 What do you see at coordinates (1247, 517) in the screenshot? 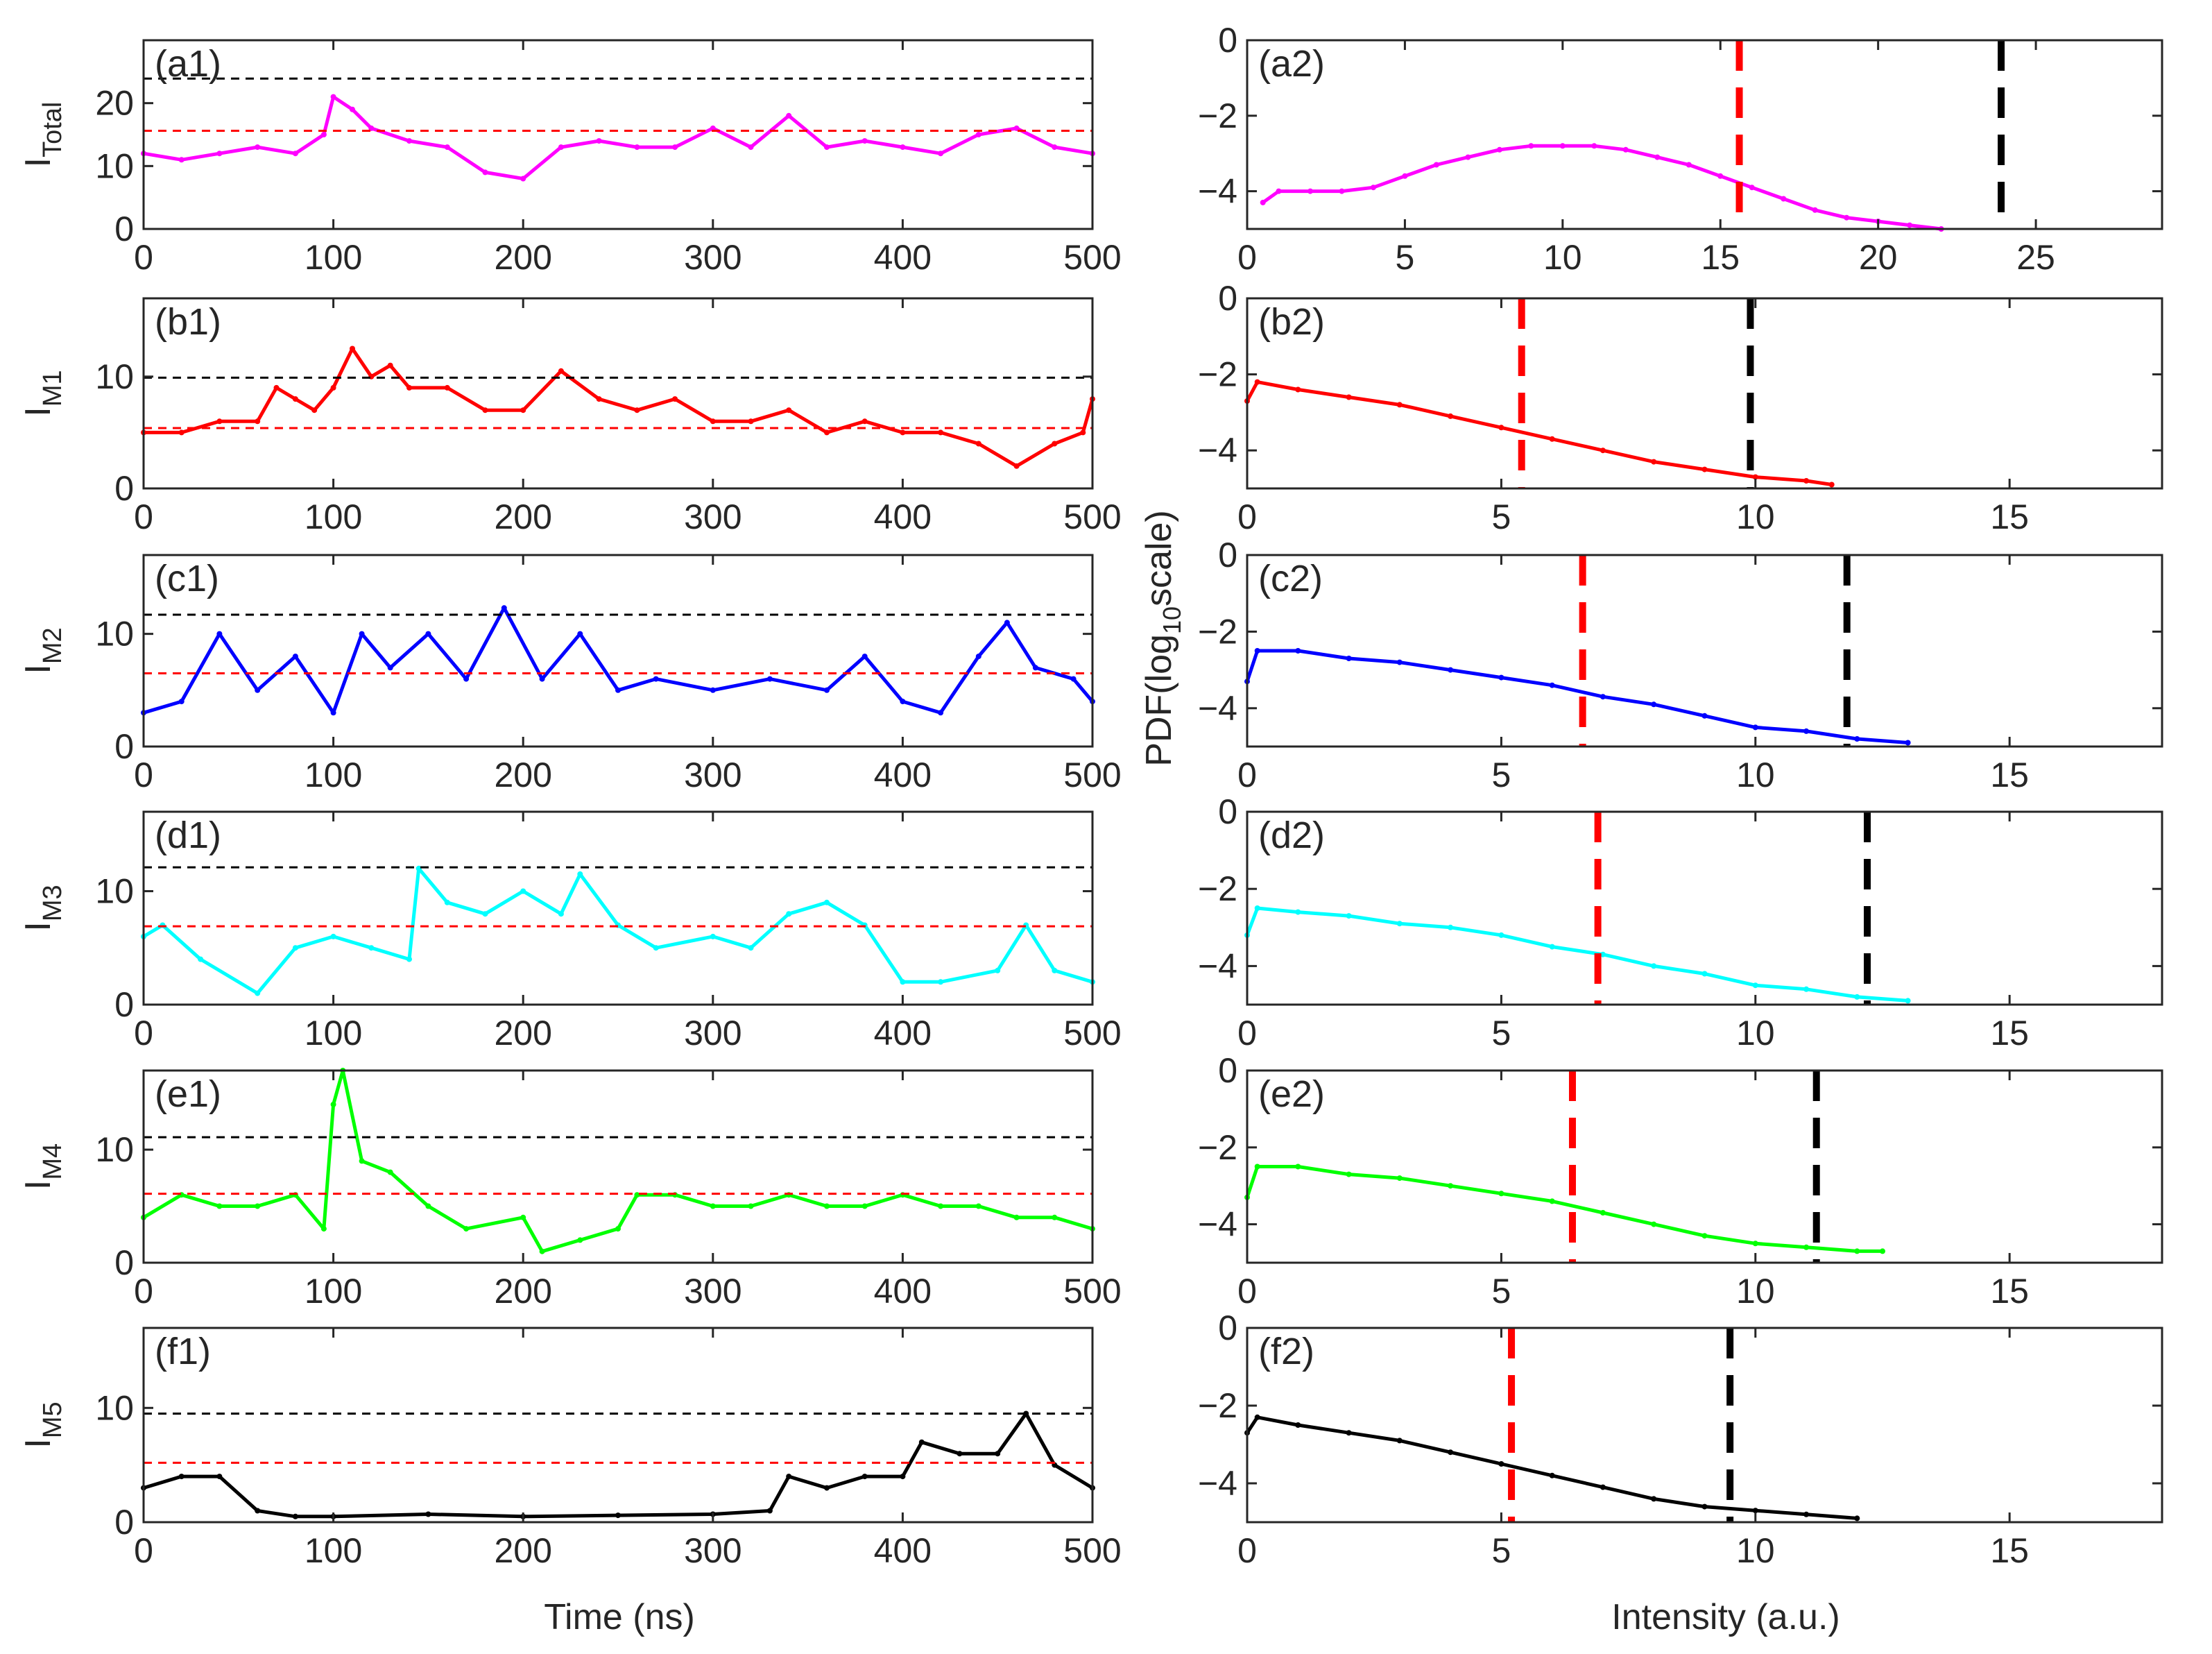
I see `x-tick-label-b2-0: 0` at bounding box center [1247, 517].